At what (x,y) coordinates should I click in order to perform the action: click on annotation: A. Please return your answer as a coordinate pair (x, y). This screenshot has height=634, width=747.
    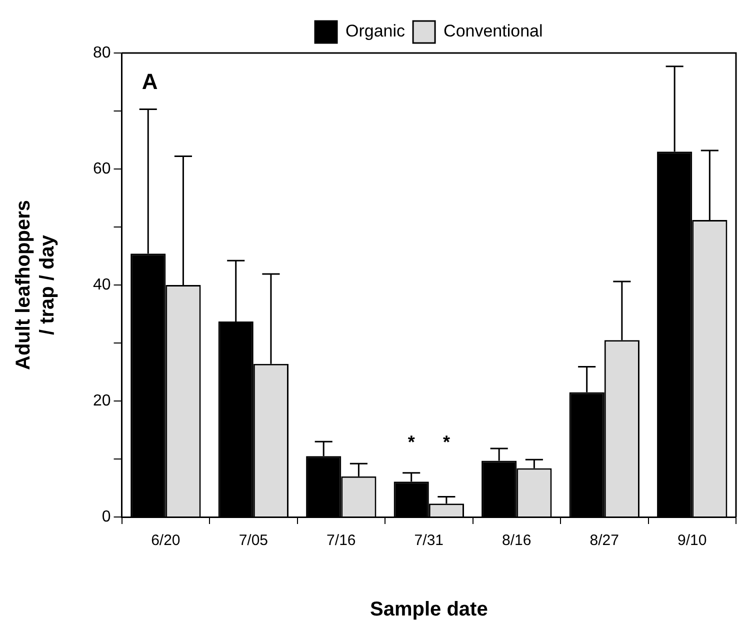
    Looking at the image, I should click on (150, 81).